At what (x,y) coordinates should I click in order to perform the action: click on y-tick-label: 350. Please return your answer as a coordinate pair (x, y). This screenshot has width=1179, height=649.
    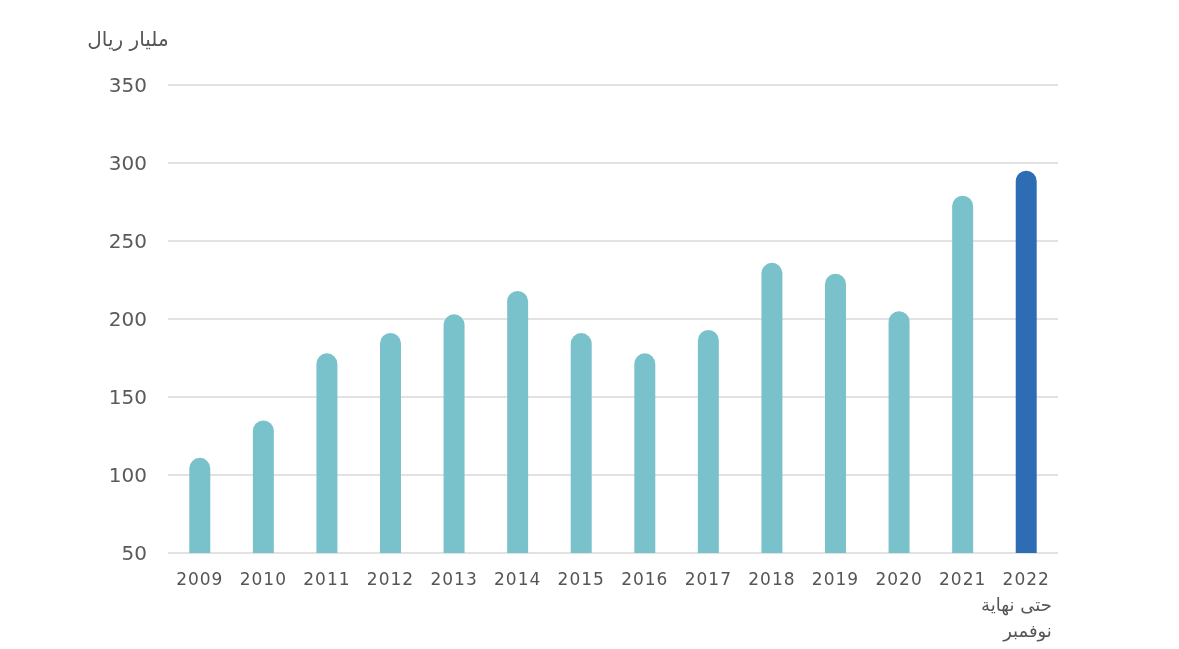
    Looking at the image, I should click on (127, 85).